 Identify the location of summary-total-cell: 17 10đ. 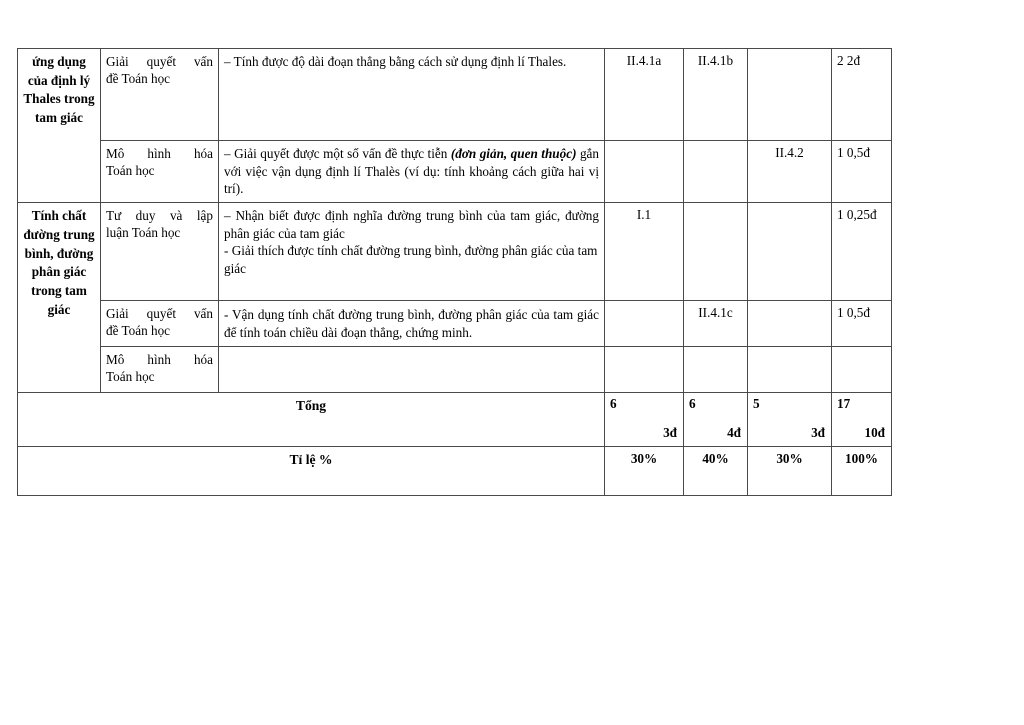
(861, 420).